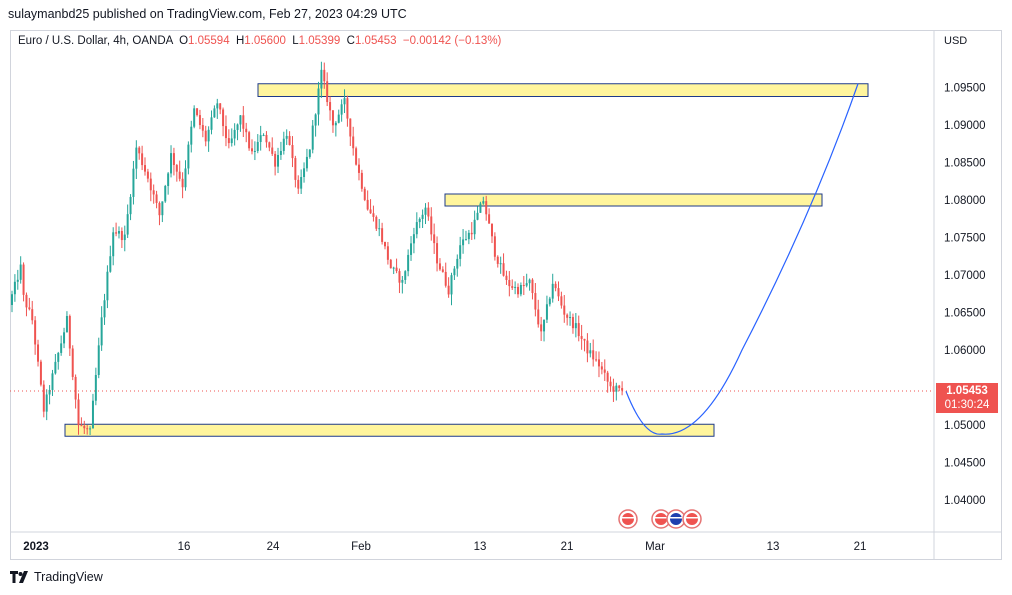 The width and height of the screenshot is (1012, 595). What do you see at coordinates (319, 41) in the screenshot?
I see `low-value: 1.05399` at bounding box center [319, 41].